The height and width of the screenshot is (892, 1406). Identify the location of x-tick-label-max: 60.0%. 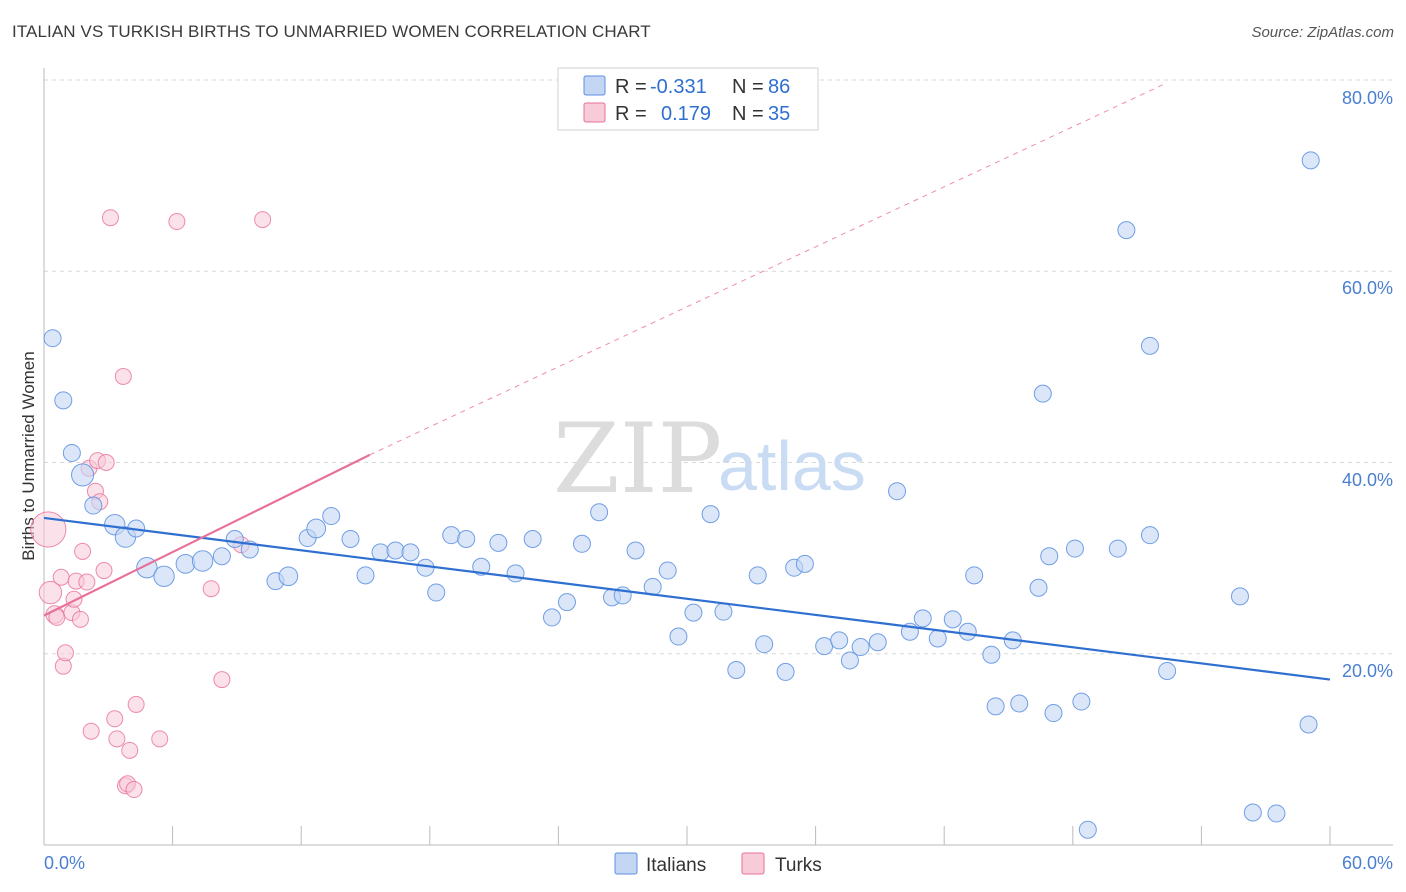
(1367, 863).